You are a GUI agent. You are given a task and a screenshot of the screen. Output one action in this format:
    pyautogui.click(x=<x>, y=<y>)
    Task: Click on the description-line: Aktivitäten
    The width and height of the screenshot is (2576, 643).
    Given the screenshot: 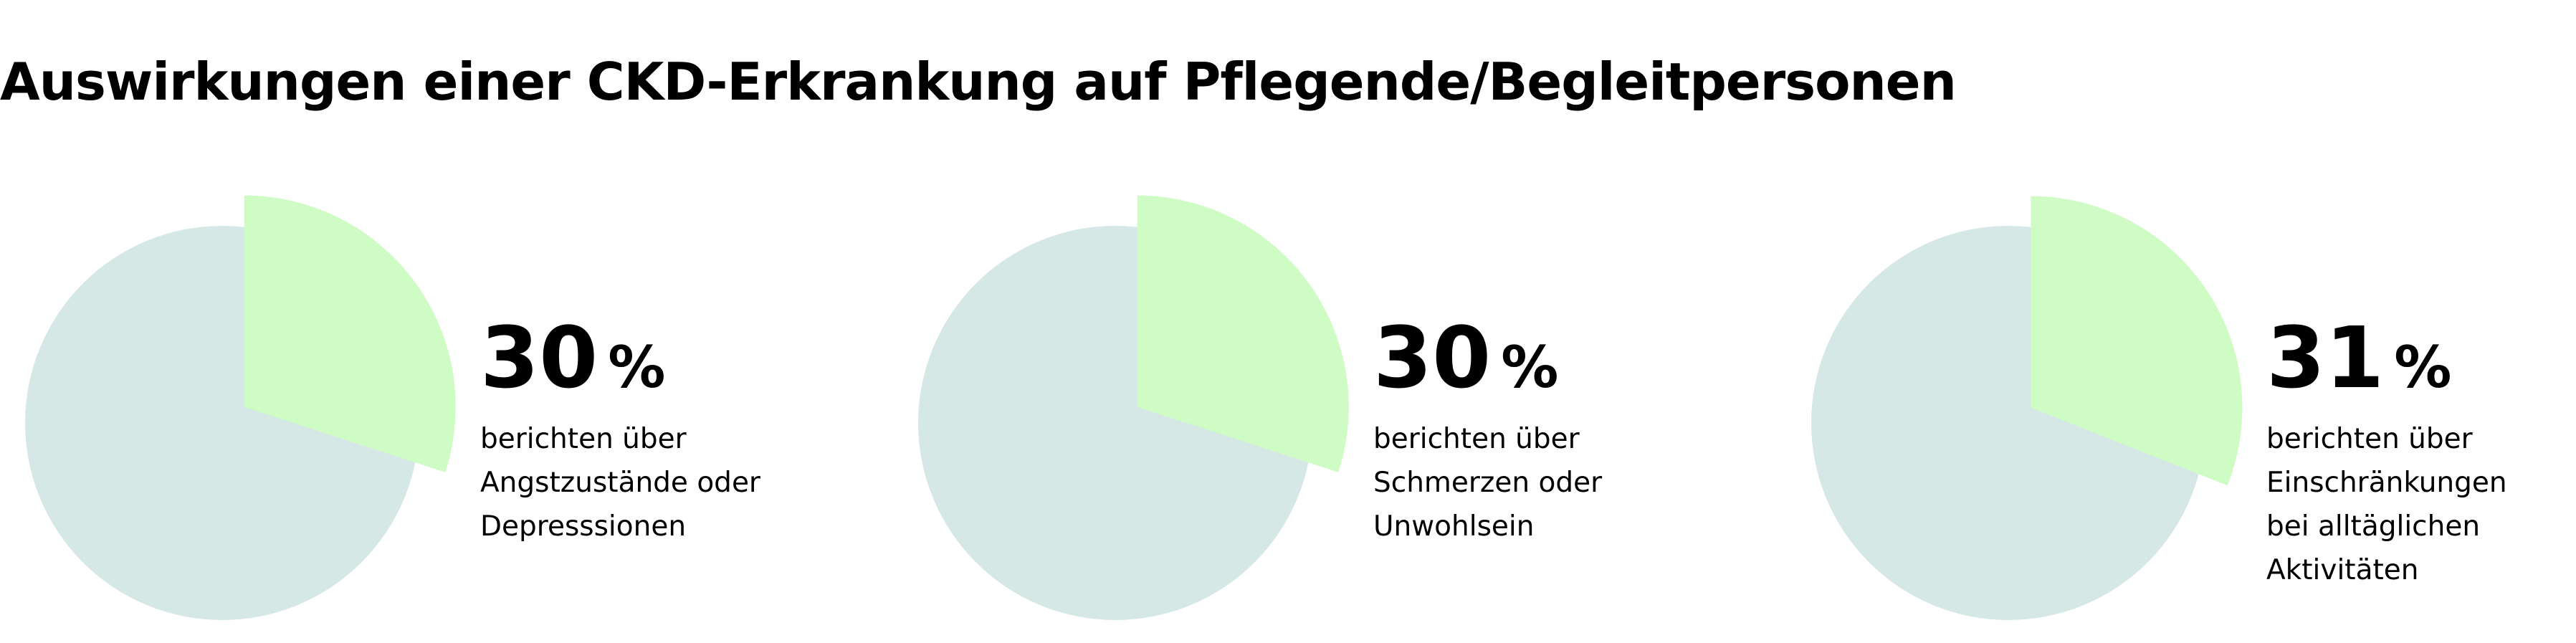 What is the action you would take?
    pyautogui.click(x=2342, y=570)
    